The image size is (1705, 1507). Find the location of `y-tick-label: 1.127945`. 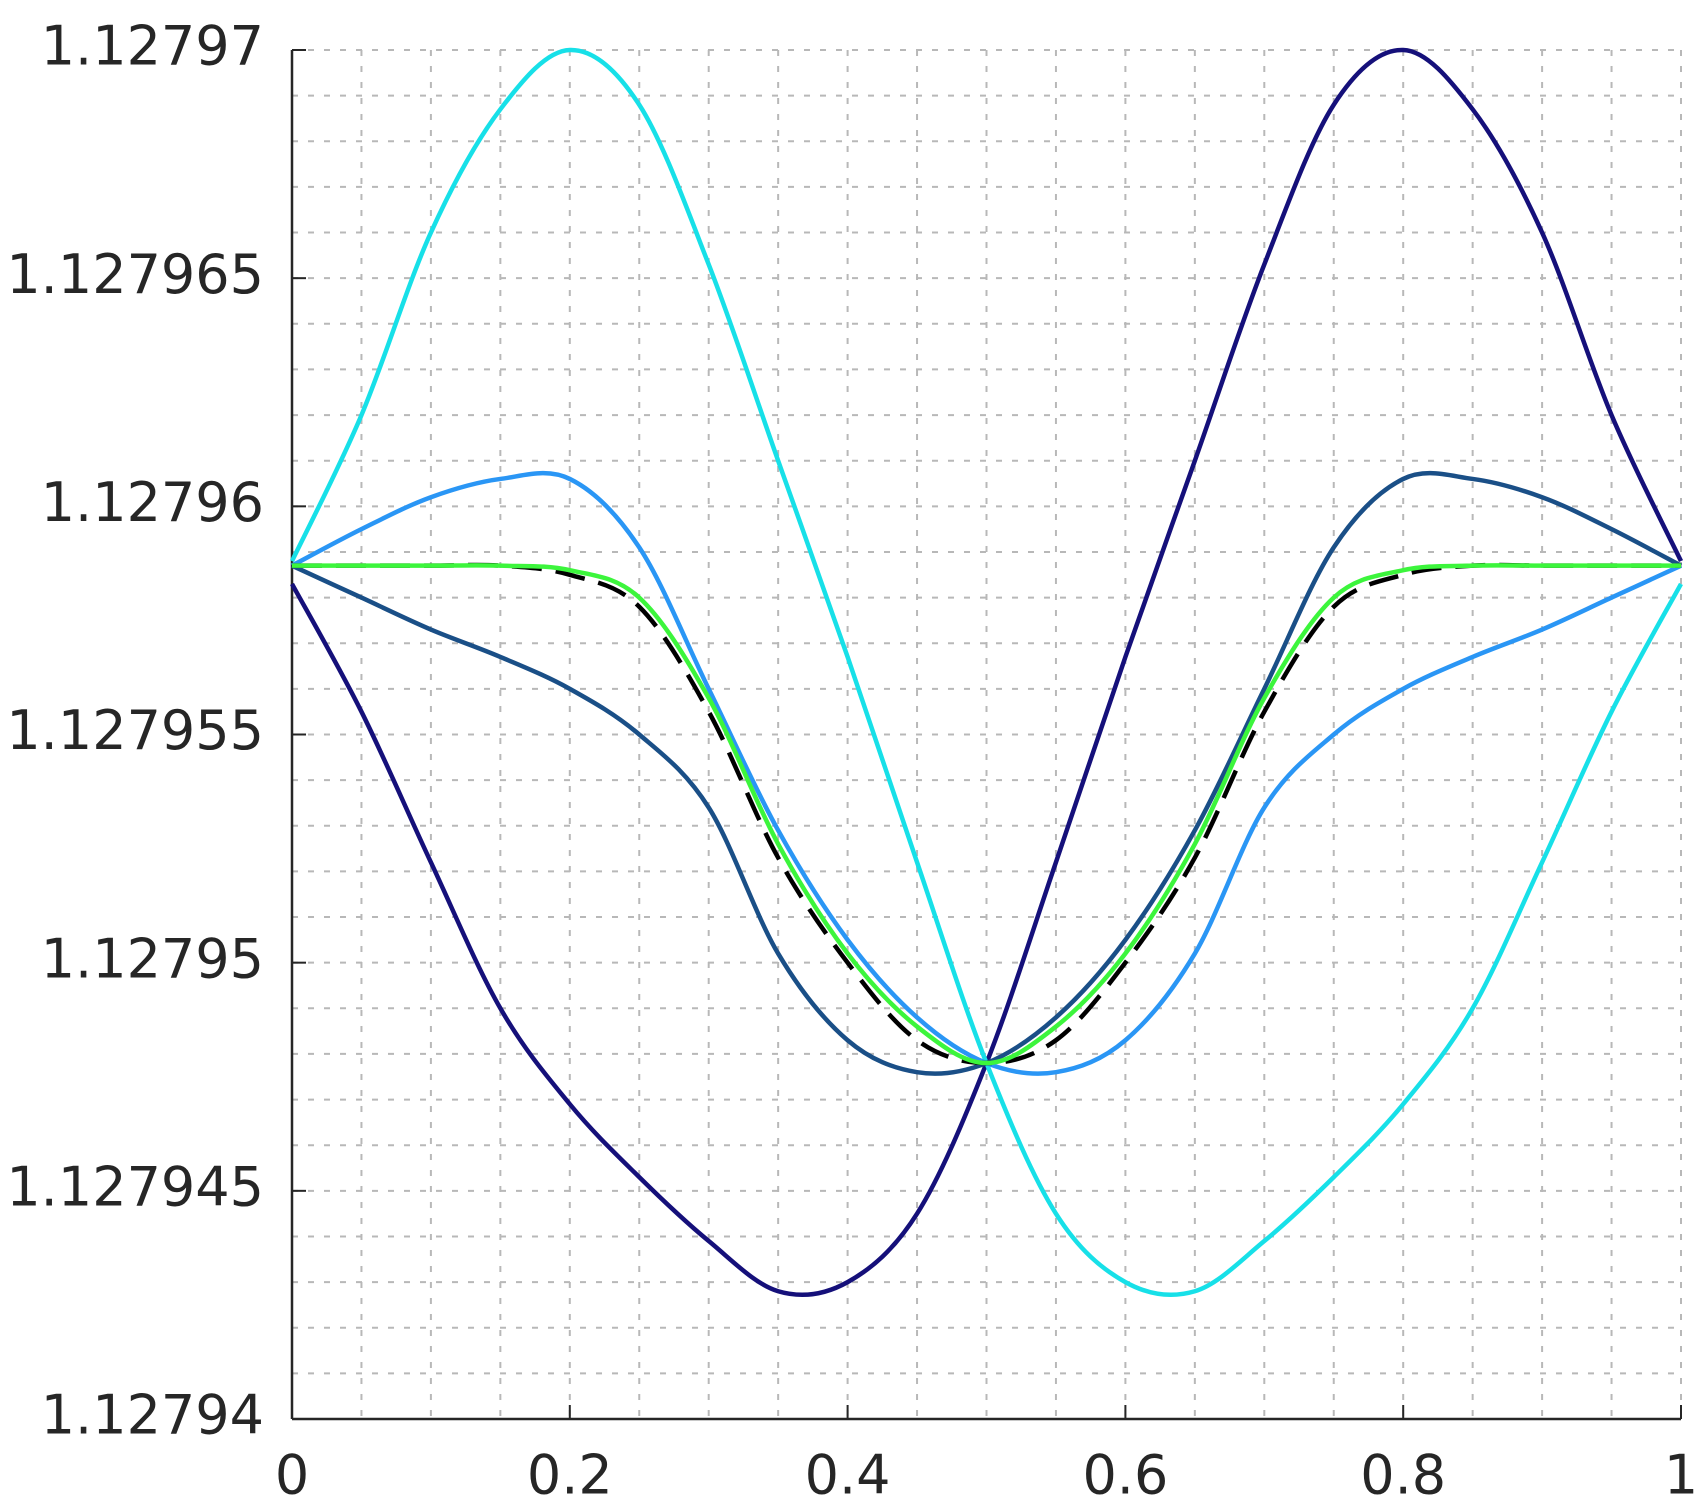

y-tick-label: 1.127945 is located at coordinates (135, 1186).